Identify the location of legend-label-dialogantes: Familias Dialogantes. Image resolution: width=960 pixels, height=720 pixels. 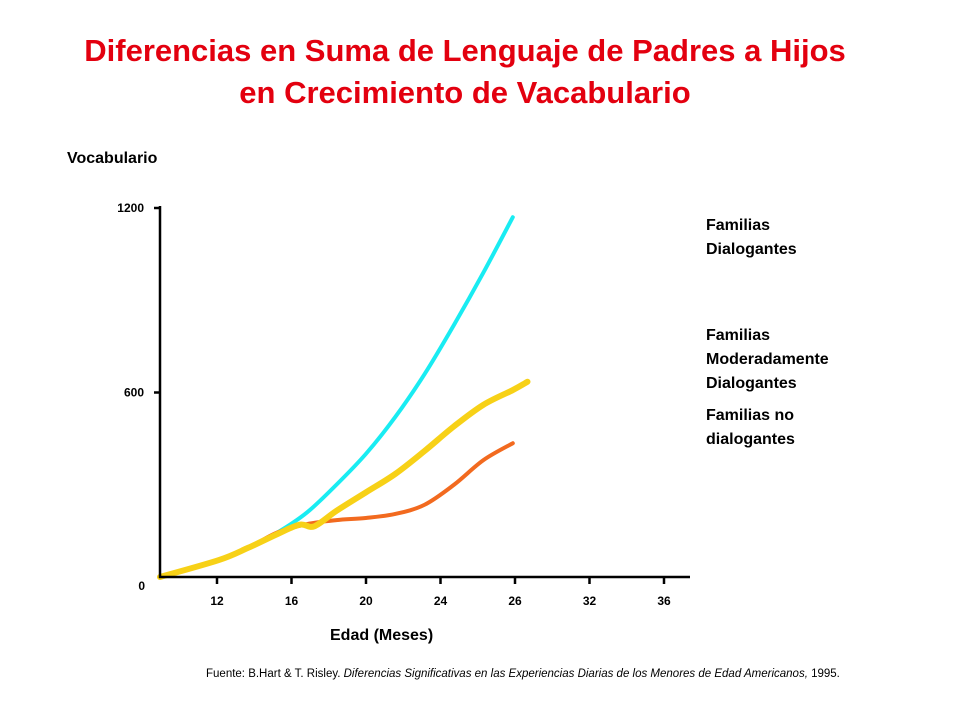
(751, 238).